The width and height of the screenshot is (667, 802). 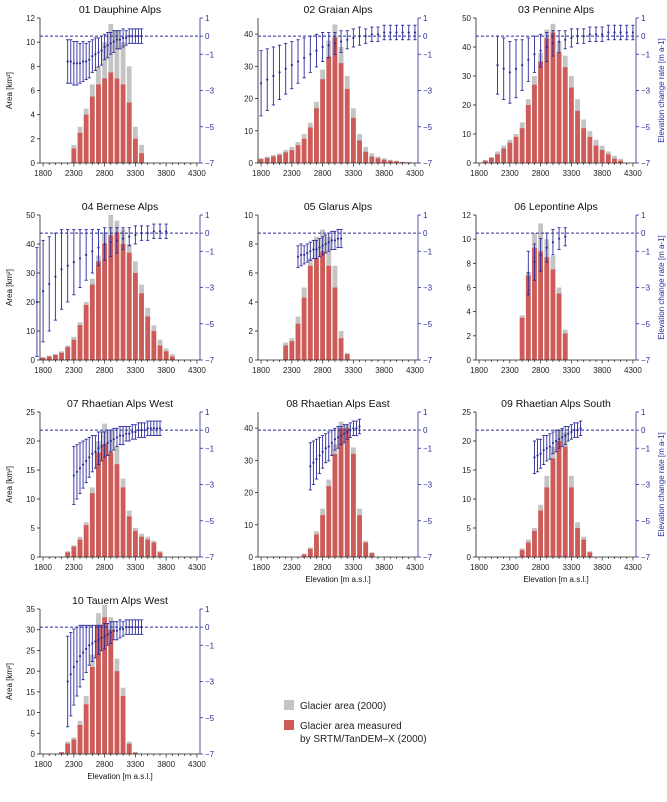 What do you see at coordinates (30, 650) in the screenshot?
I see `y-tick-label: 25` at bounding box center [30, 650].